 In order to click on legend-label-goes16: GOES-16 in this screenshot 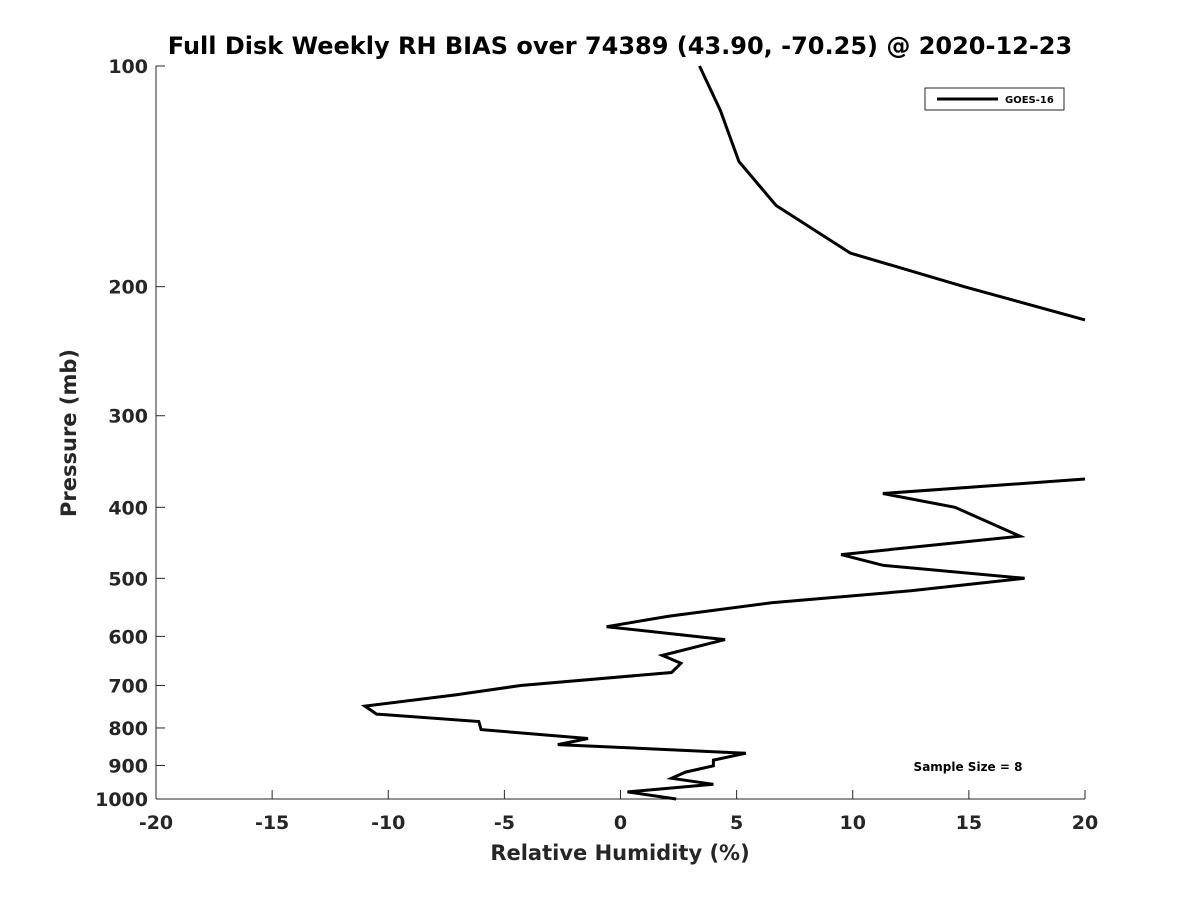, I will do `click(1029, 100)`.